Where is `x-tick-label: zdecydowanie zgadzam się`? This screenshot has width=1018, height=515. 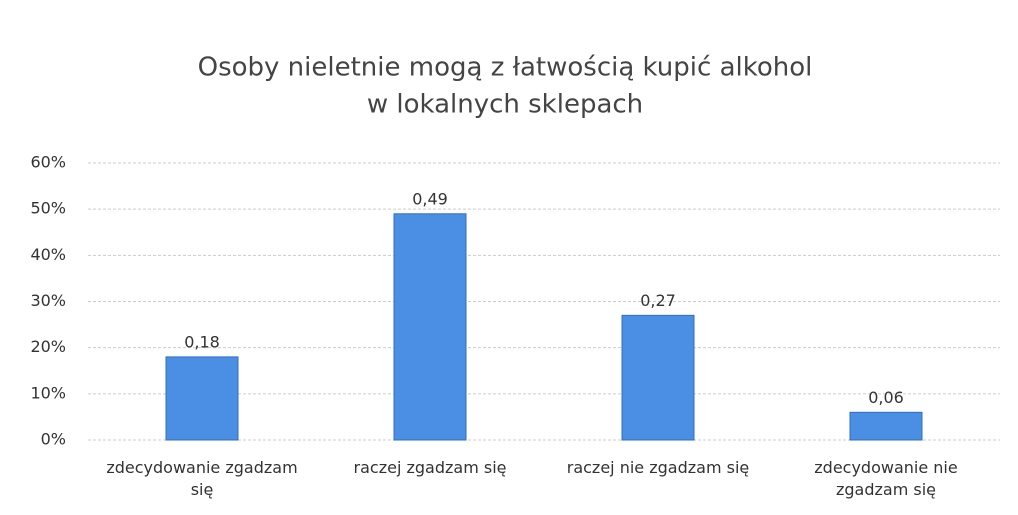 x-tick-label: zdecydowanie zgadzam się is located at coordinates (202, 478).